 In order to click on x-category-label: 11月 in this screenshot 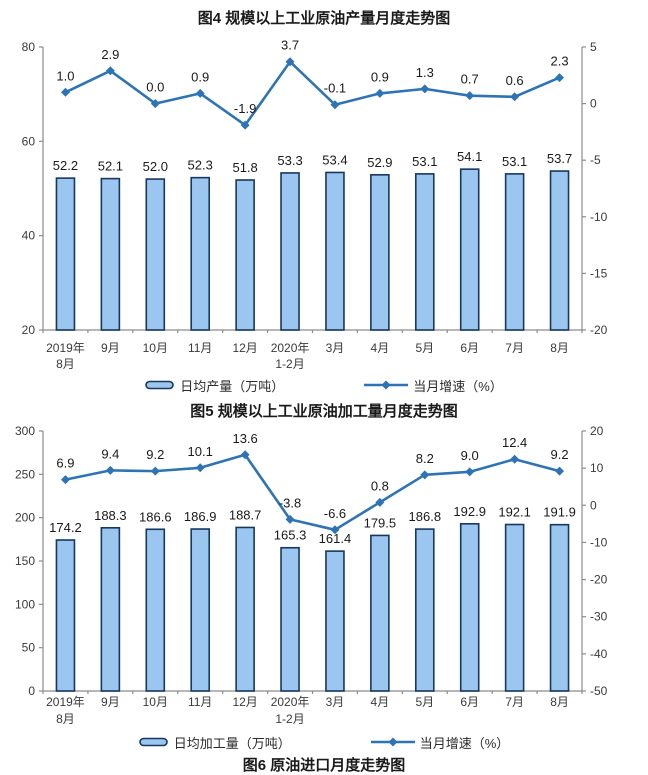, I will do `click(200, 348)`.